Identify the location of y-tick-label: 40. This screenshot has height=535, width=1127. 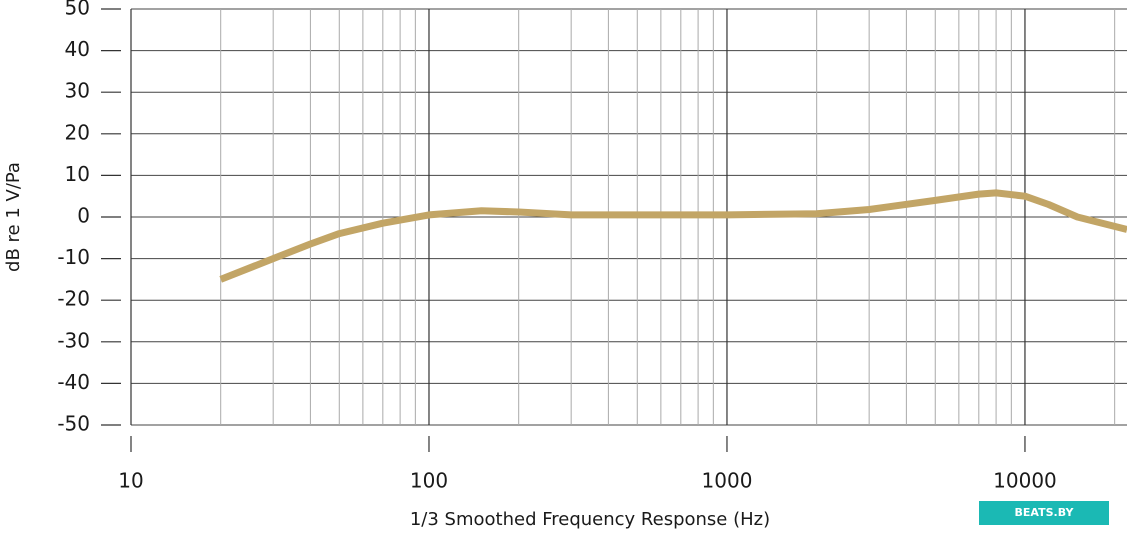
(77, 49).